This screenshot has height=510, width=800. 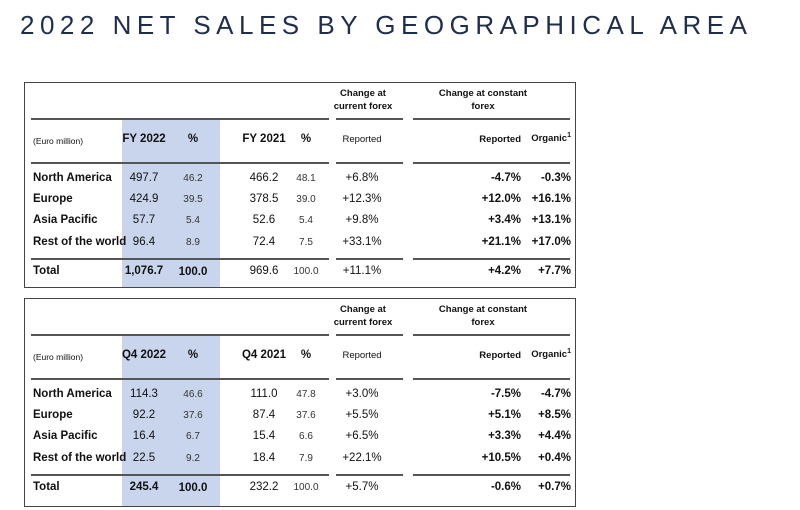 What do you see at coordinates (264, 415) in the screenshot?
I see `previous-value: 87.4` at bounding box center [264, 415].